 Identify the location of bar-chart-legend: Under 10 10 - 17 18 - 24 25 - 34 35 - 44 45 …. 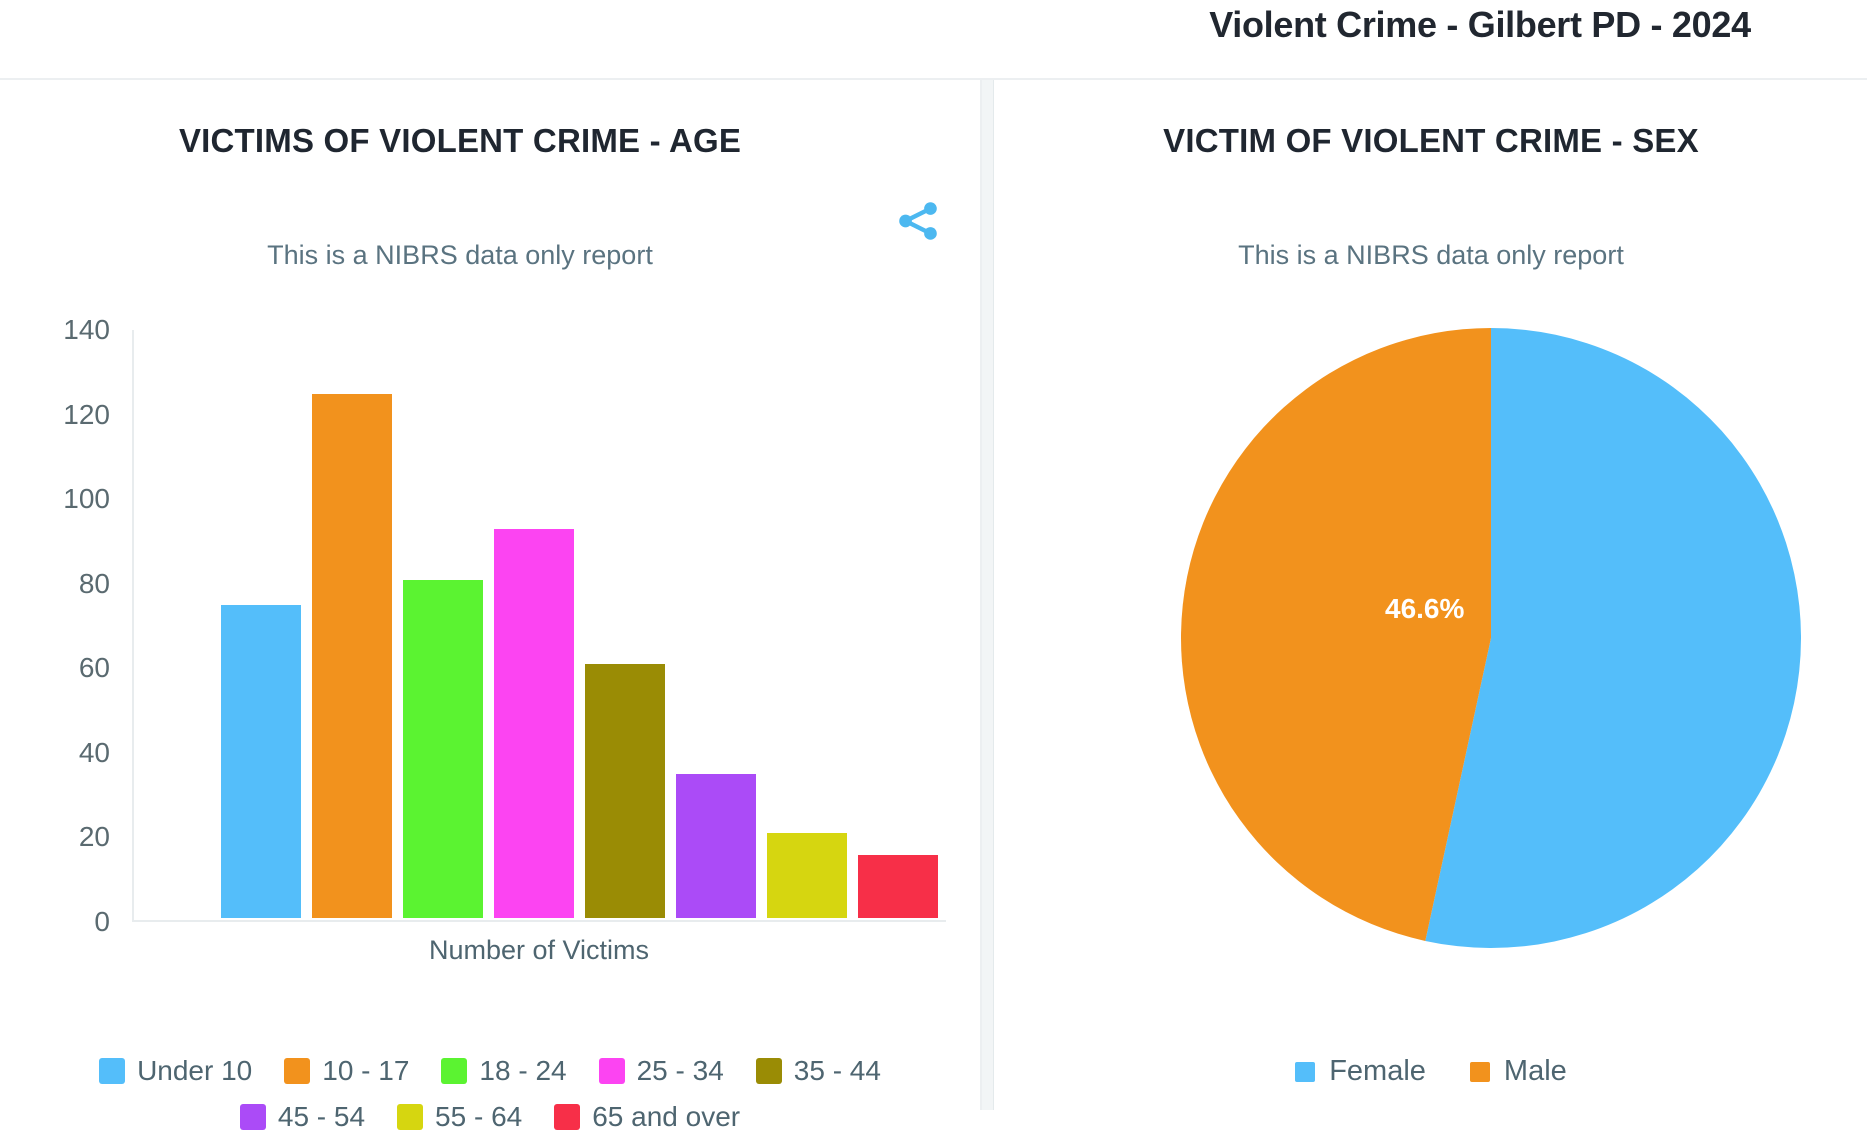
(490, 1101).